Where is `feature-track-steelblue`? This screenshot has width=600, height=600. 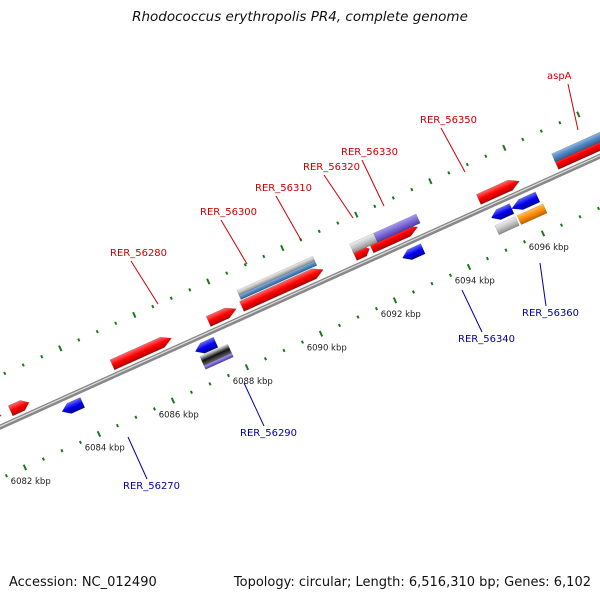
feature-track-steelblue is located at coordinates (575, 144).